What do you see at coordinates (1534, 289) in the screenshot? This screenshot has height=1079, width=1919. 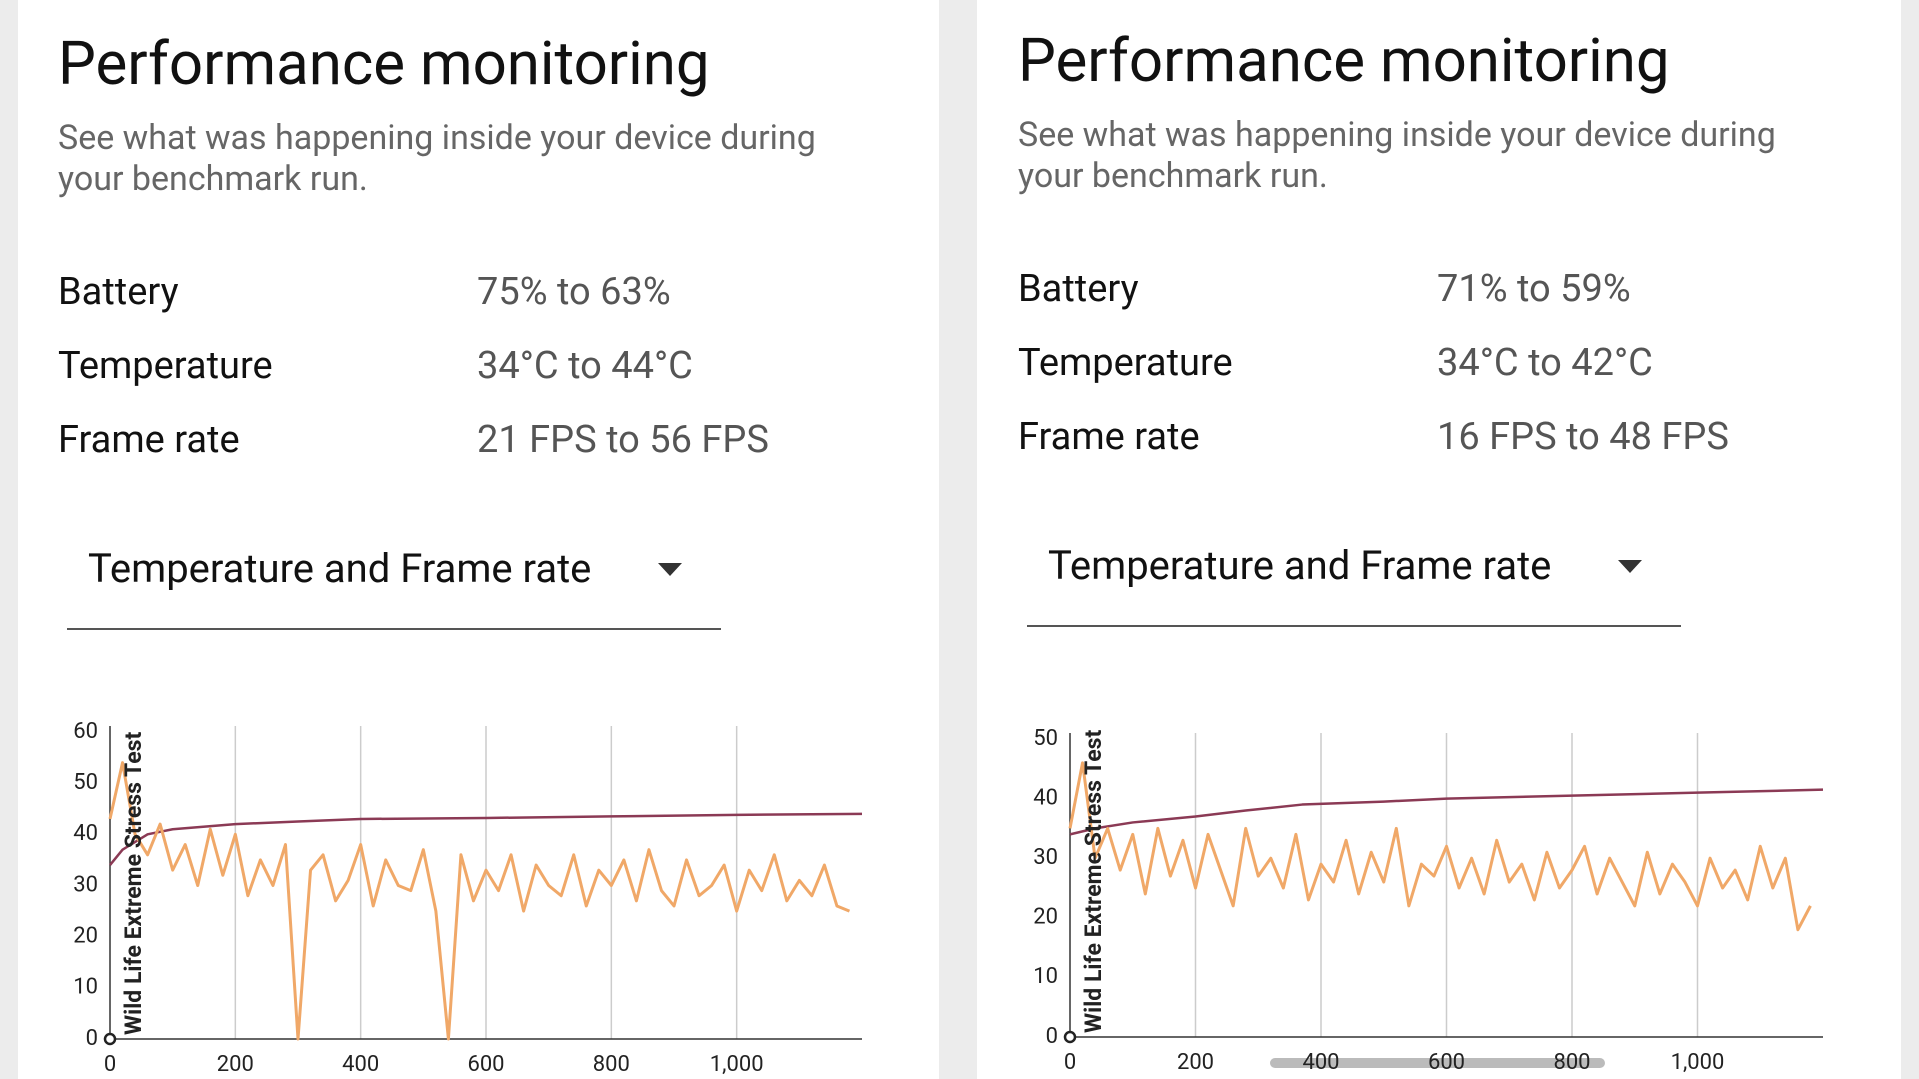 I see `stat-value: 71% to 59%` at bounding box center [1534, 289].